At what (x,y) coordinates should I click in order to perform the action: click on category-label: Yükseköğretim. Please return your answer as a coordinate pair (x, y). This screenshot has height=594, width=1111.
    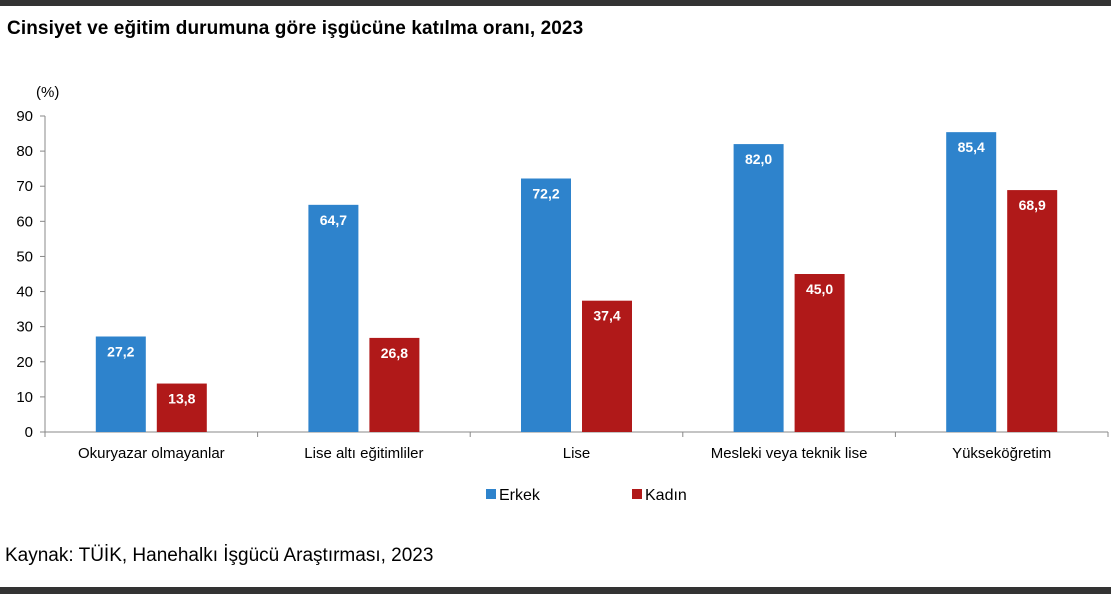
    Looking at the image, I should click on (1001, 453).